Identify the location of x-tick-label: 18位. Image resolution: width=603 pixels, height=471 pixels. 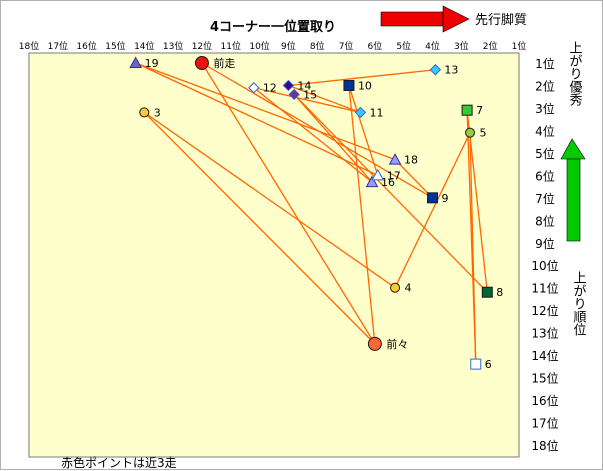
(29, 46).